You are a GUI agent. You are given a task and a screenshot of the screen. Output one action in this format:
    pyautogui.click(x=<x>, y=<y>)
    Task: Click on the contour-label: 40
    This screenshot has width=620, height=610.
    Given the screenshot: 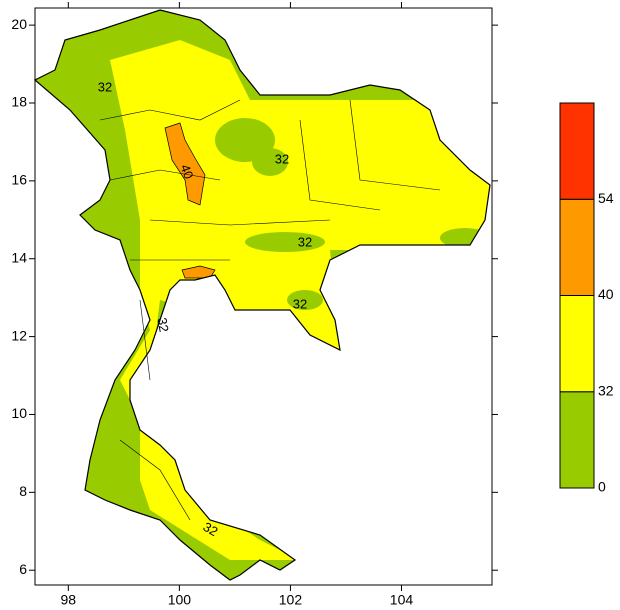 What is the action you would take?
    pyautogui.click(x=186, y=171)
    